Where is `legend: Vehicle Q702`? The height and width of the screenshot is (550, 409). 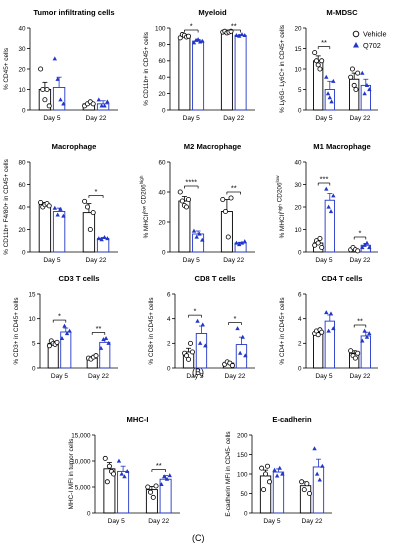
legend: Vehicle Q702 is located at coordinates (369, 40).